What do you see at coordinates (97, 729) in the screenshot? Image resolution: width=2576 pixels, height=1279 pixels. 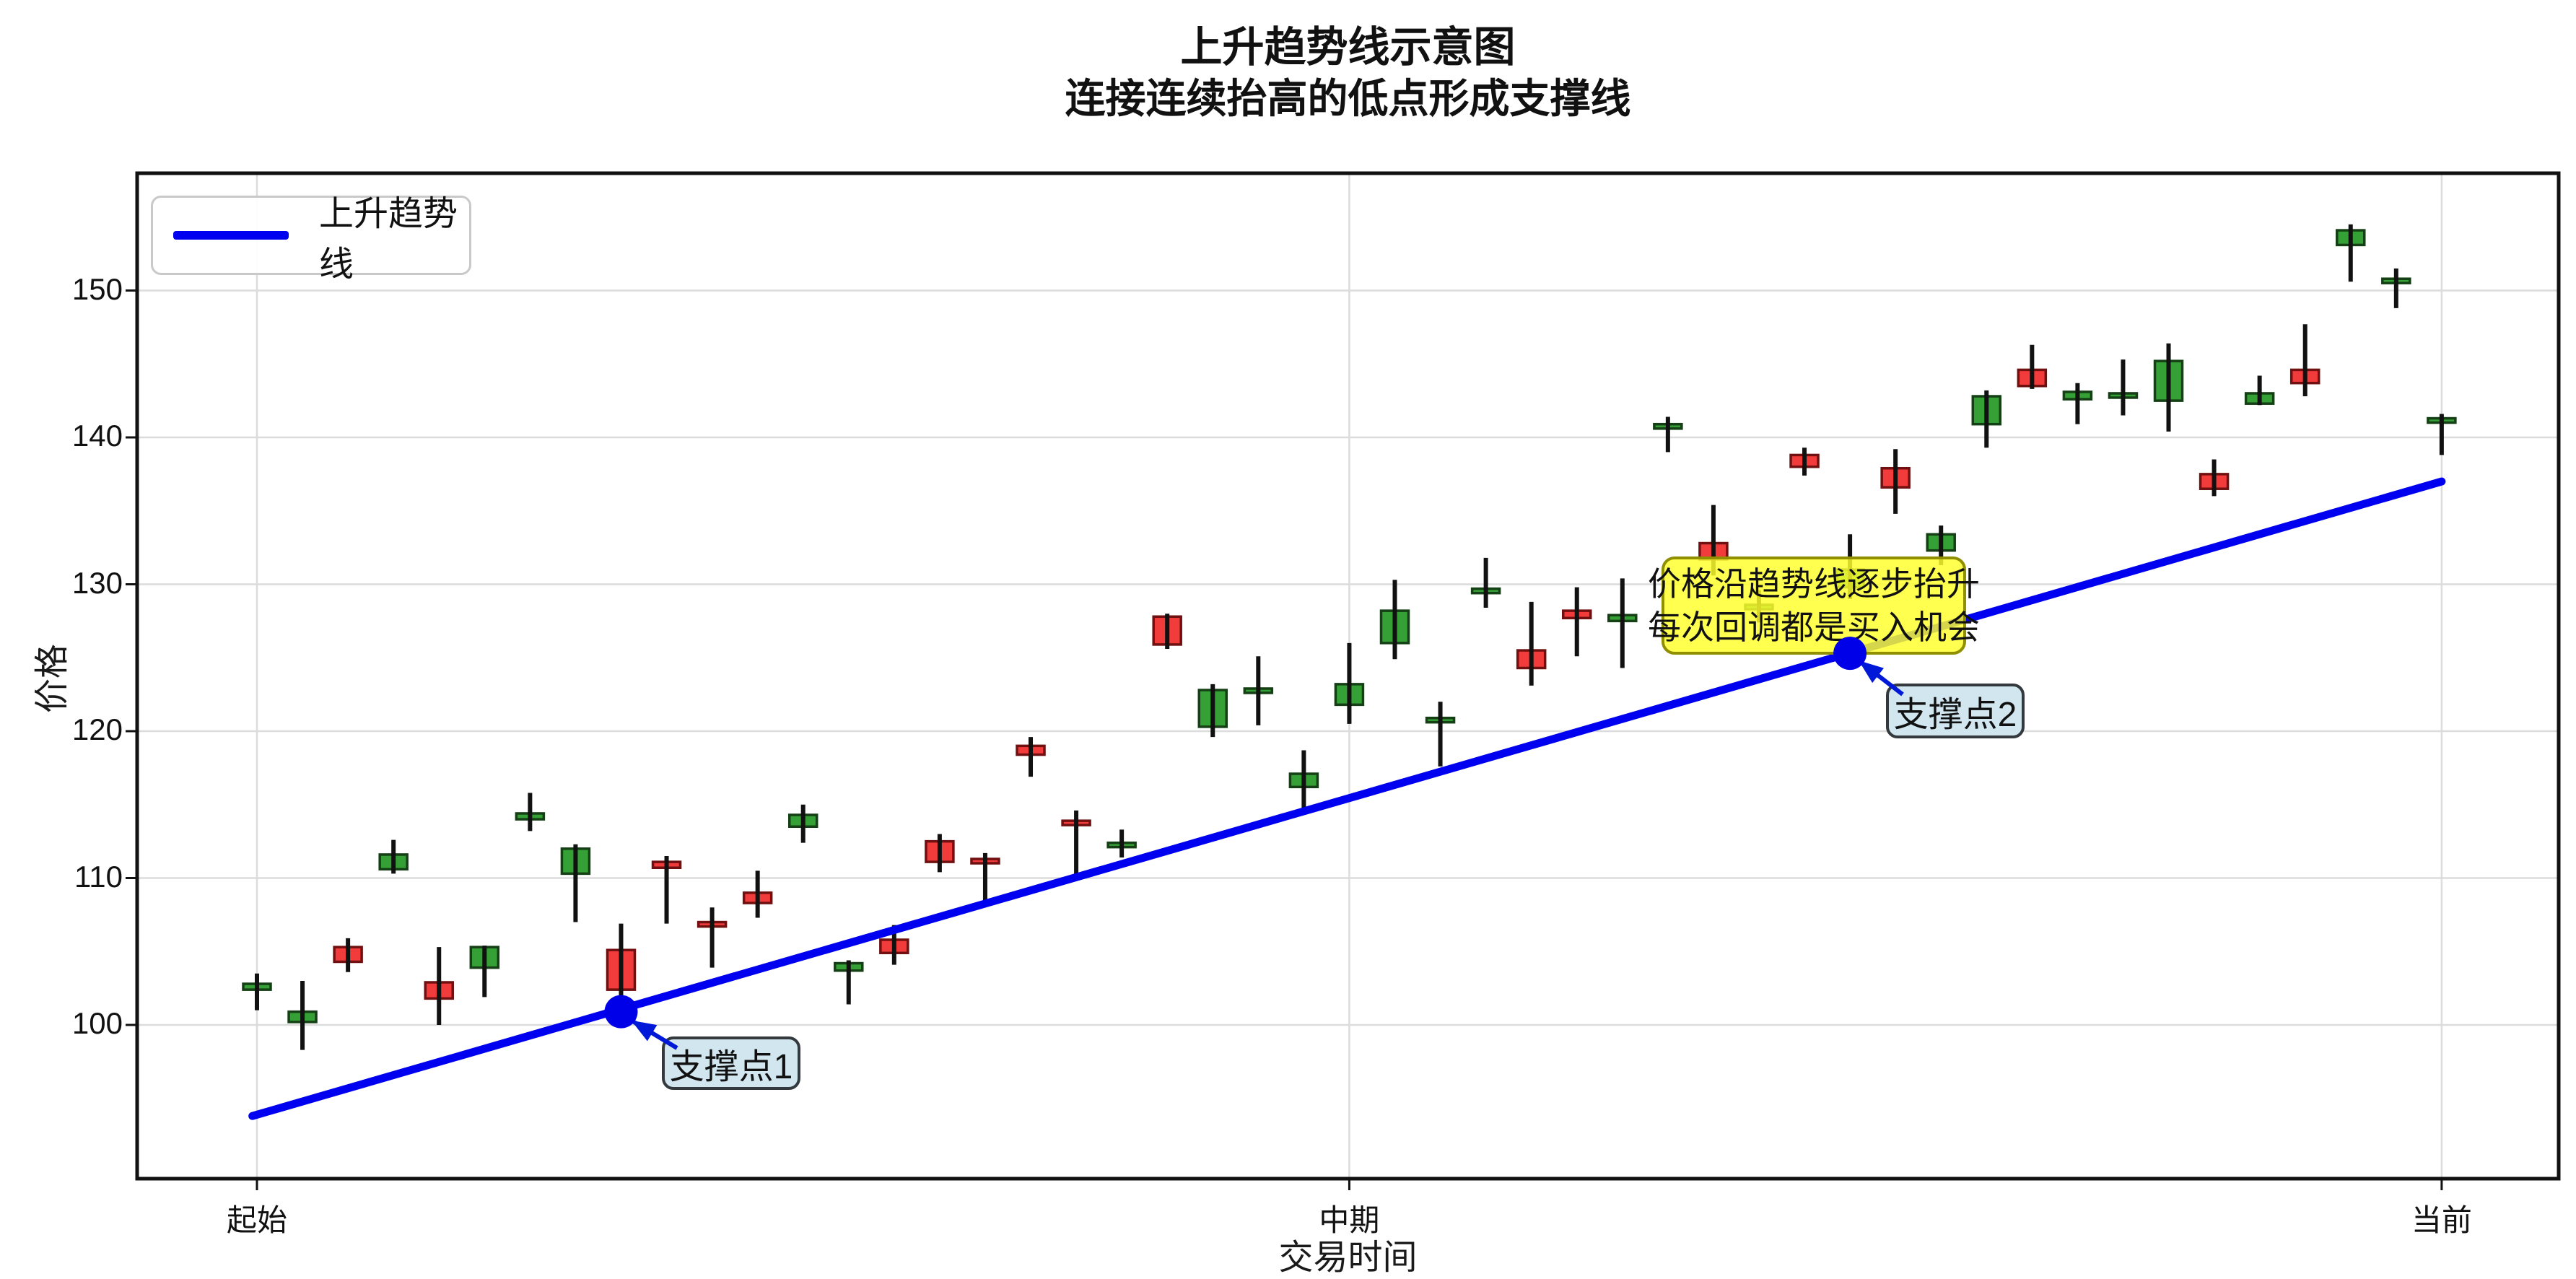 I see `y-tick-label: 120` at bounding box center [97, 729].